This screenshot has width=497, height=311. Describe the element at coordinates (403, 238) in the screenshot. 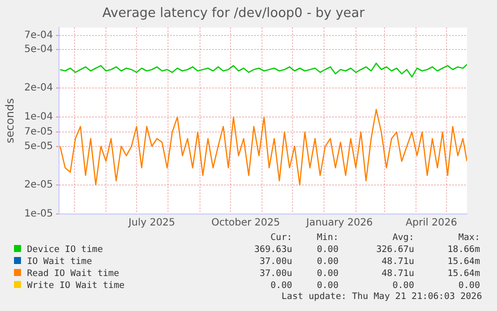

I see `text: Avg:` at that location.